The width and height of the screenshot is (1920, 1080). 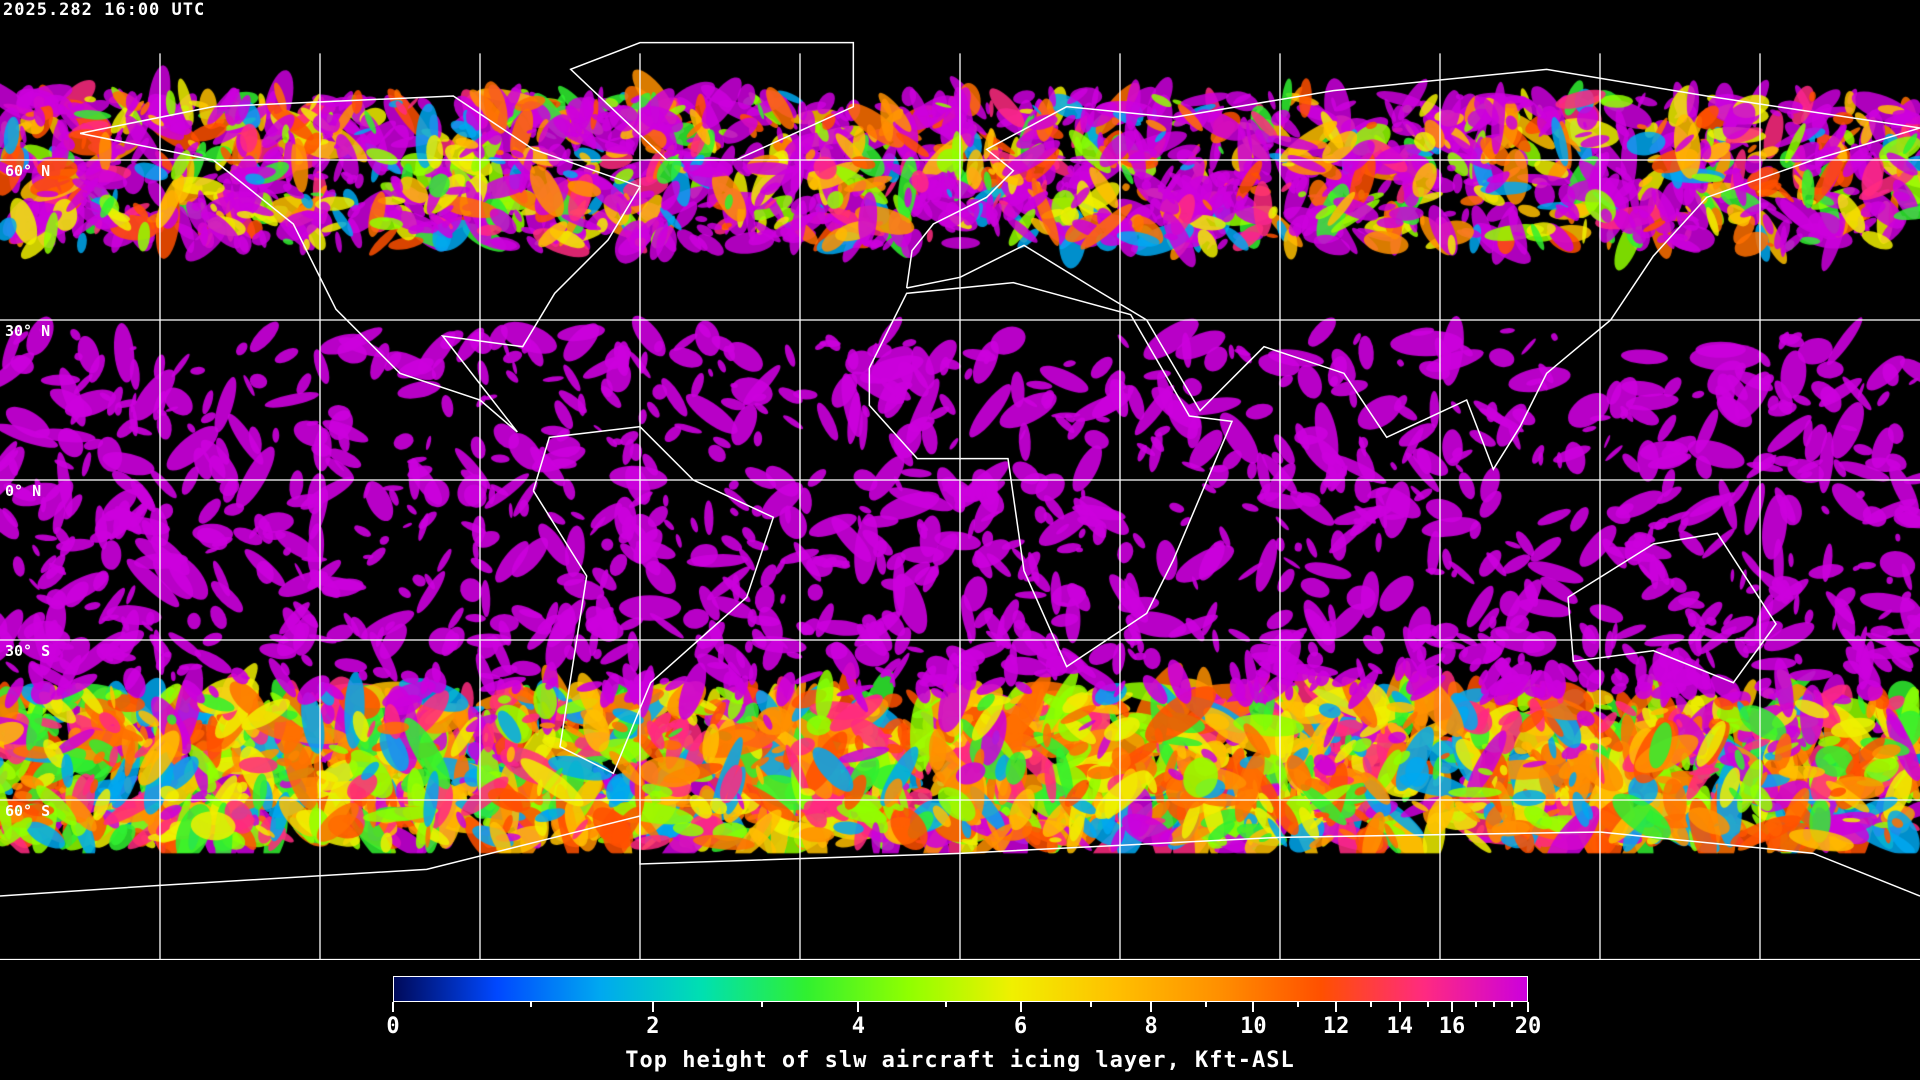 I want to click on lat-label-60n: 60° N, so click(x=28, y=171).